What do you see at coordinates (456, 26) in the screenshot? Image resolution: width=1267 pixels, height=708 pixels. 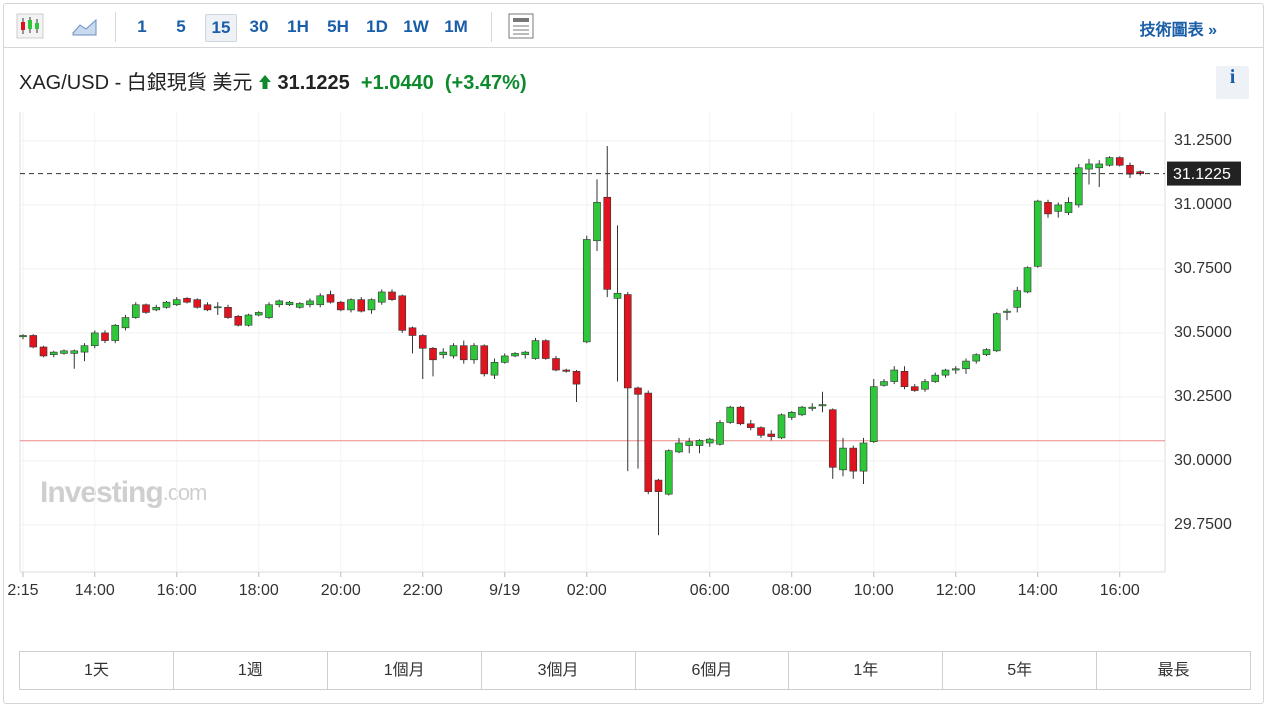 I see `interval-button: 1M` at bounding box center [456, 26].